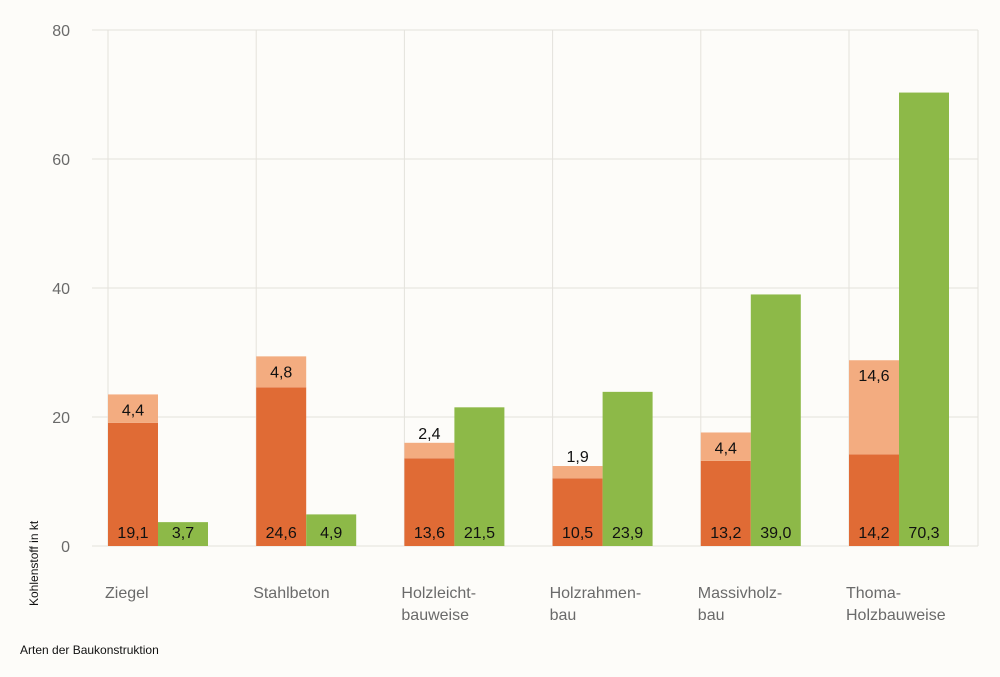 Image resolution: width=1000 pixels, height=677 pixels. What do you see at coordinates (563, 615) in the screenshot?
I see `category-label-3-1: bau` at bounding box center [563, 615].